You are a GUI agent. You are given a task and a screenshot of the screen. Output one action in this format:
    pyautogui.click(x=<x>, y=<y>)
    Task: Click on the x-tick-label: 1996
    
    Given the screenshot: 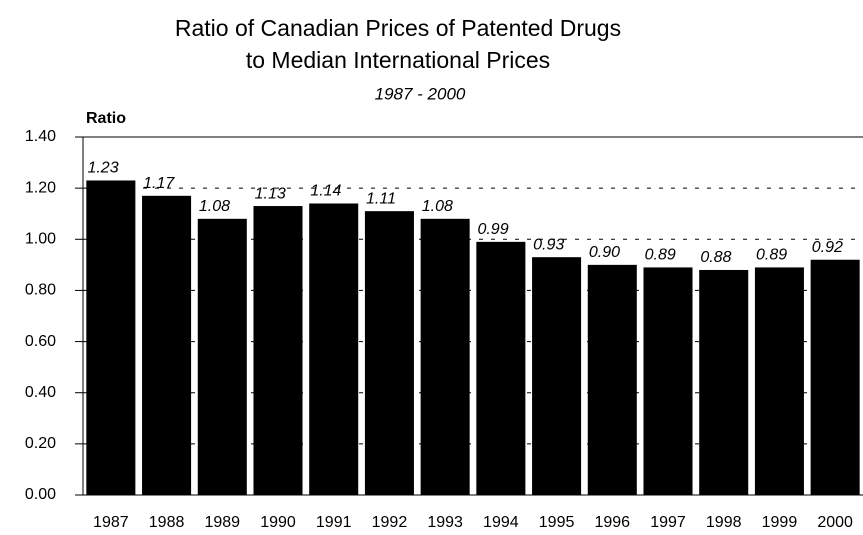 What is the action you would take?
    pyautogui.click(x=612, y=522)
    